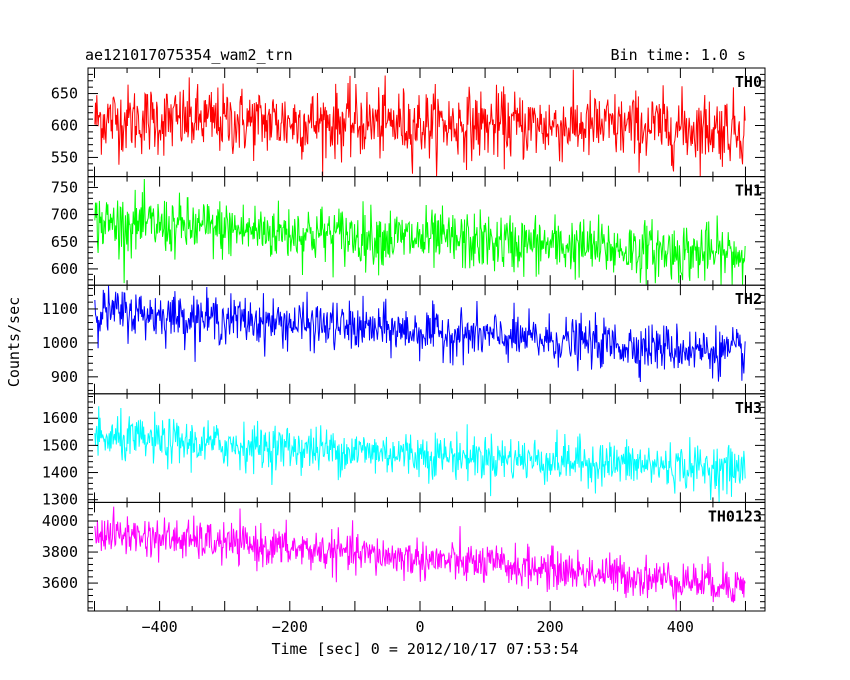 This screenshot has width=850, height=680. I want to click on y-tick-label: 1500, so click(60, 445).